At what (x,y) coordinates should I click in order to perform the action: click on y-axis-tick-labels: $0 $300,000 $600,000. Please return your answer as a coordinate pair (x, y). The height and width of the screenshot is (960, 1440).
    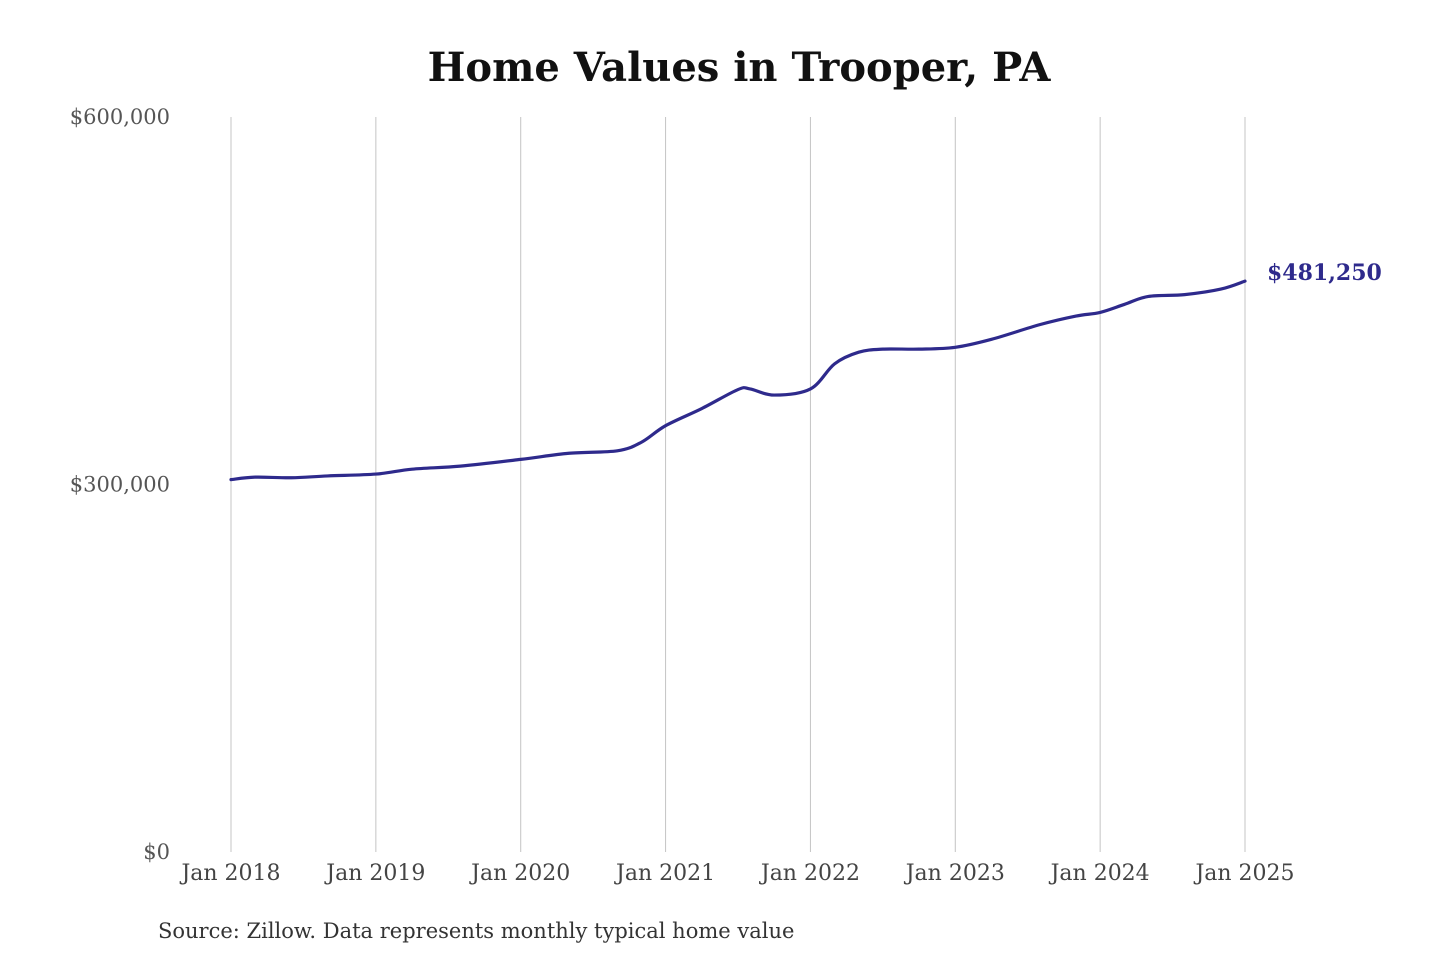
    Looking at the image, I should click on (120, 484).